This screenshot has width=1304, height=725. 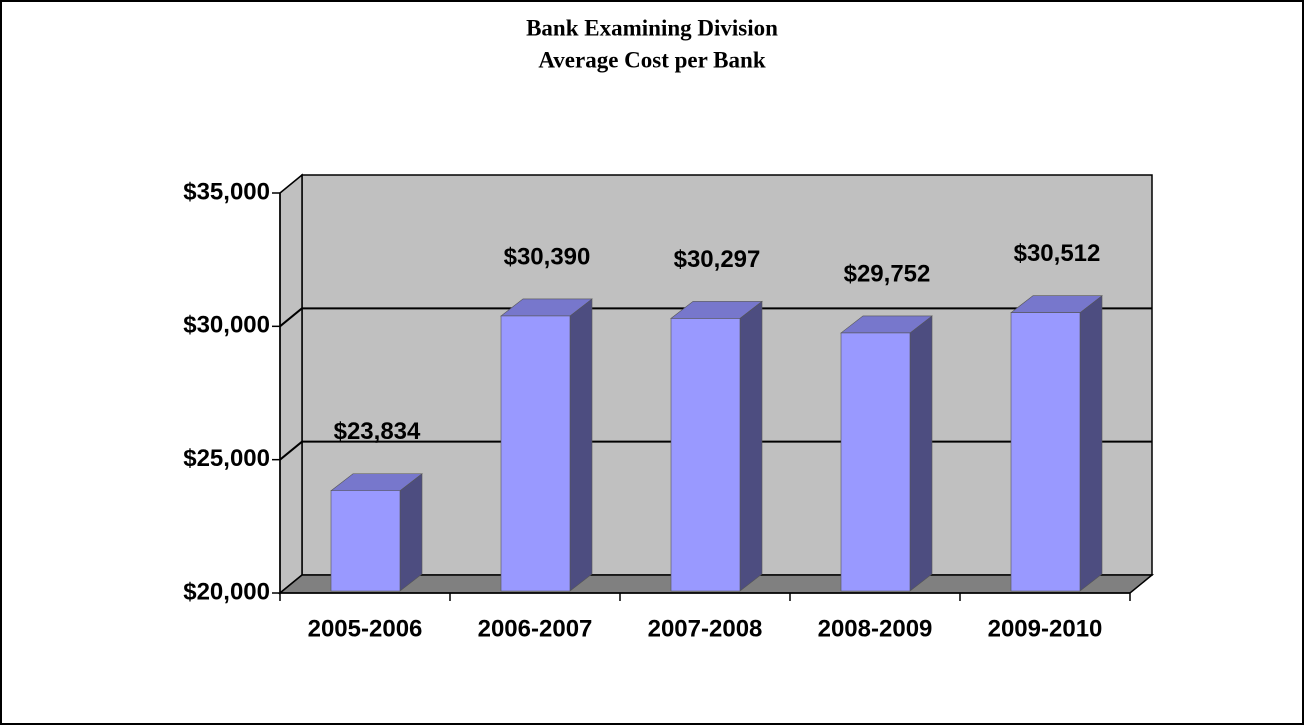 What do you see at coordinates (377, 431) in the screenshot?
I see `value-label: $23,834` at bounding box center [377, 431].